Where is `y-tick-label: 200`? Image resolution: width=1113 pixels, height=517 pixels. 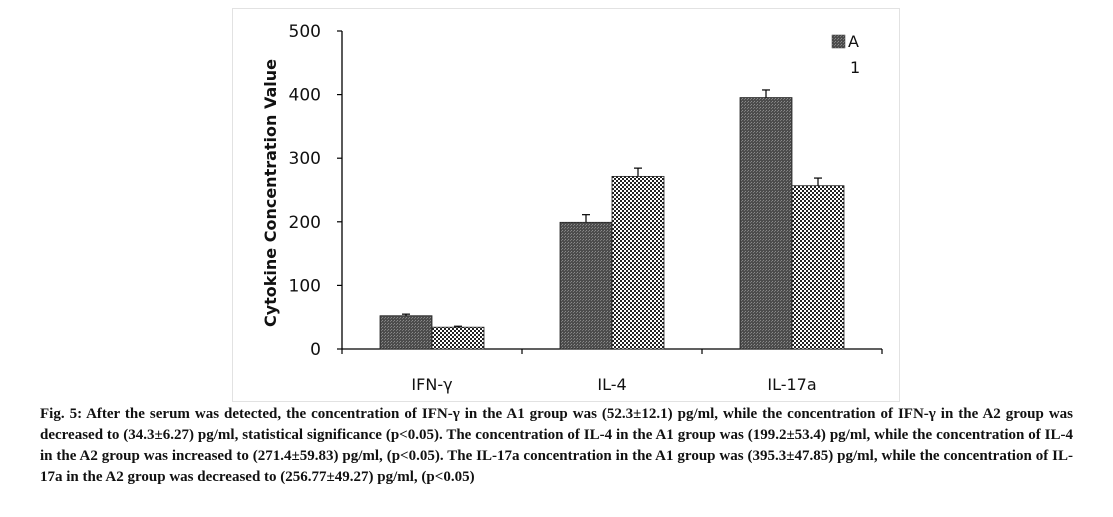 y-tick-label: 200 is located at coordinates (305, 223).